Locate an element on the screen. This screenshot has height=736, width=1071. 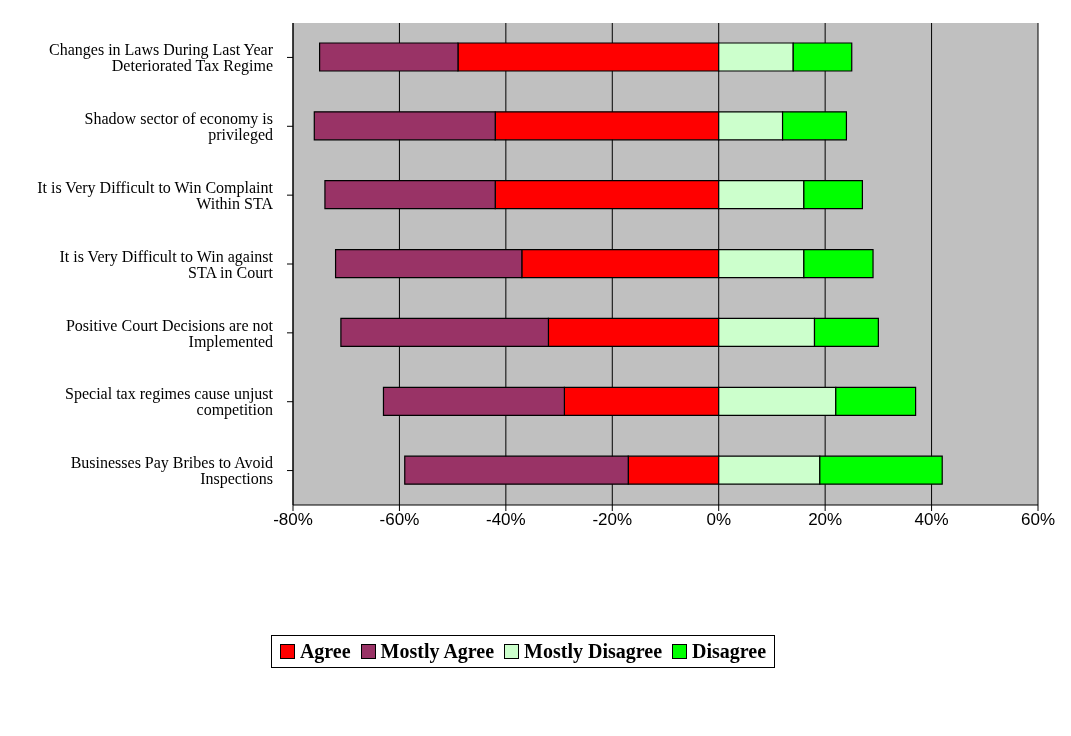
y-tick-label: Changes in Laws During Last Year Deteriorated Tax Regime is located at coordinates (161, 58).